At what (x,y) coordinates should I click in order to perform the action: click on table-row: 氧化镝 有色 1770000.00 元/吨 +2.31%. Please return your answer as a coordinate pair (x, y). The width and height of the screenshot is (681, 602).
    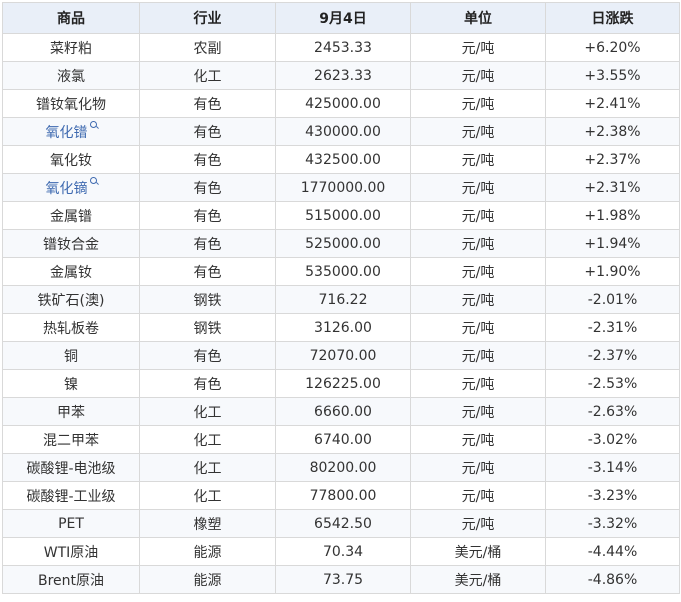
    Looking at the image, I should click on (341, 187).